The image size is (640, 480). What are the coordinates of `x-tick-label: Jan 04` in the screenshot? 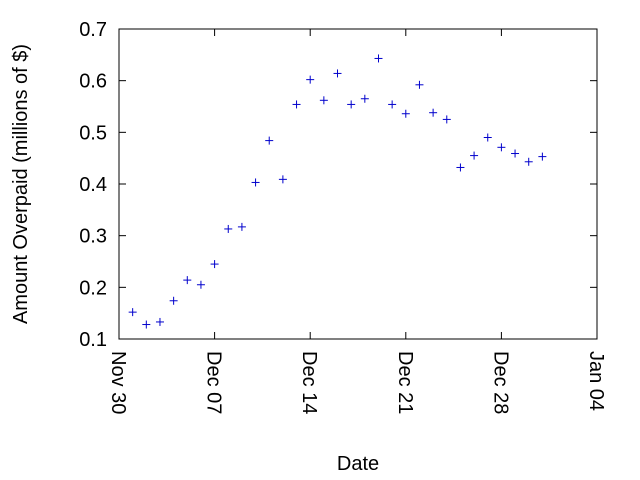 It's located at (596, 381).